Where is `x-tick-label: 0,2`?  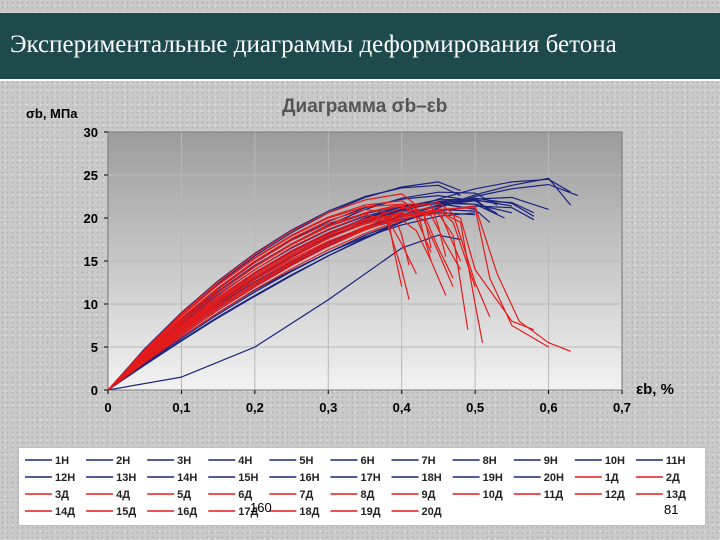 x-tick-label: 0,2 is located at coordinates (255, 407).